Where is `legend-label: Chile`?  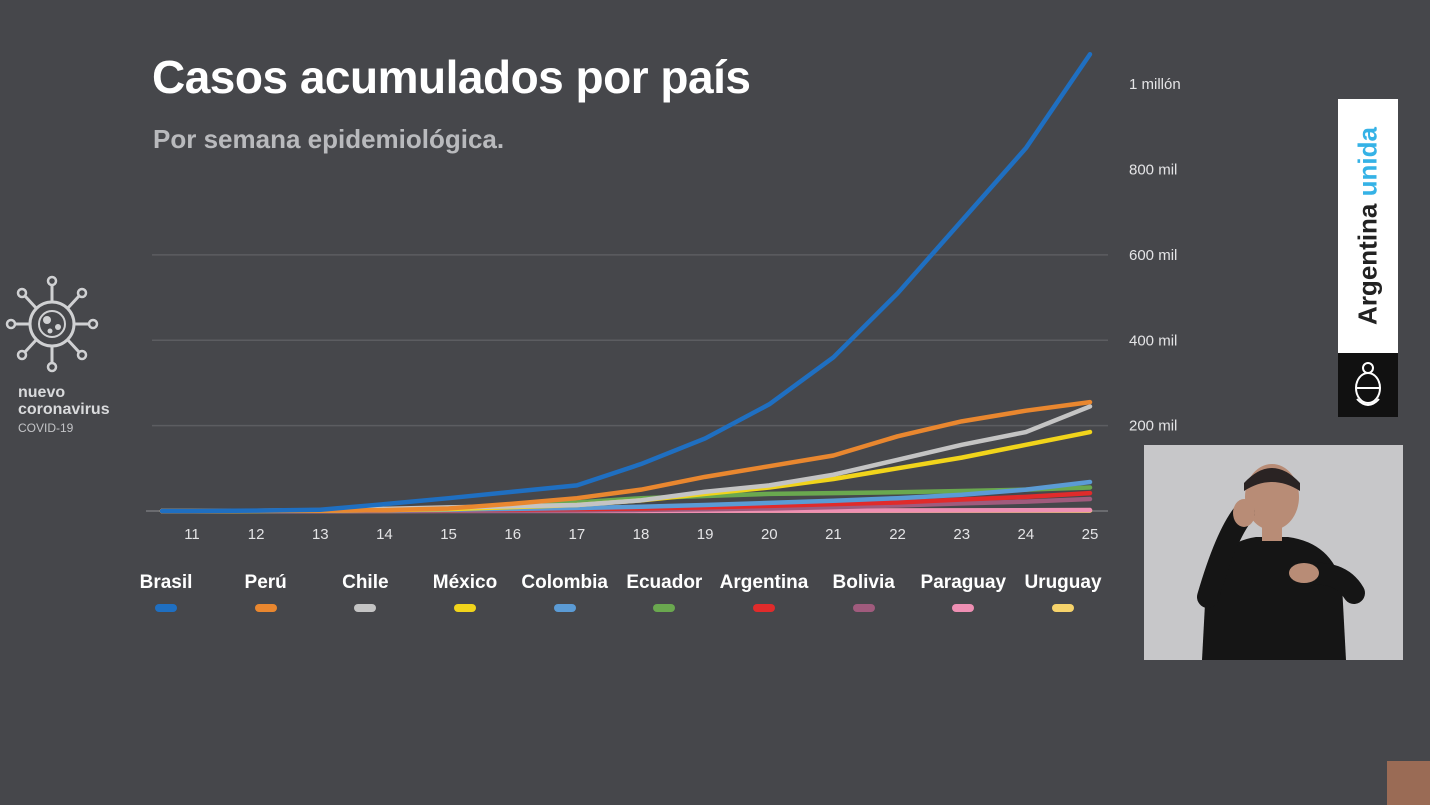
legend-label: Chile is located at coordinates (365, 582).